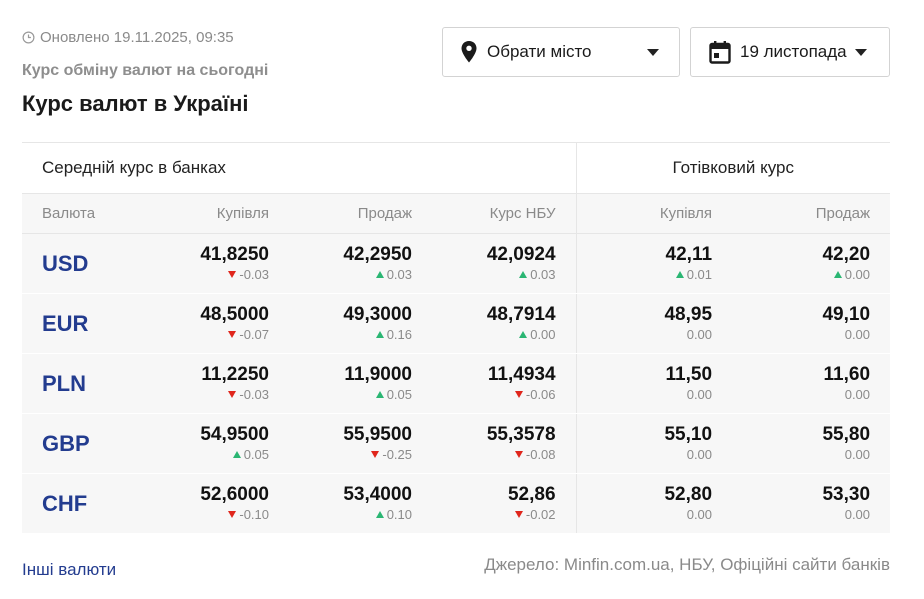 Image resolution: width=924 pixels, height=599 pixels. Describe the element at coordinates (504, 383) in the screenshot. I see `rate-cell: 11,4934 -0.06` at that location.